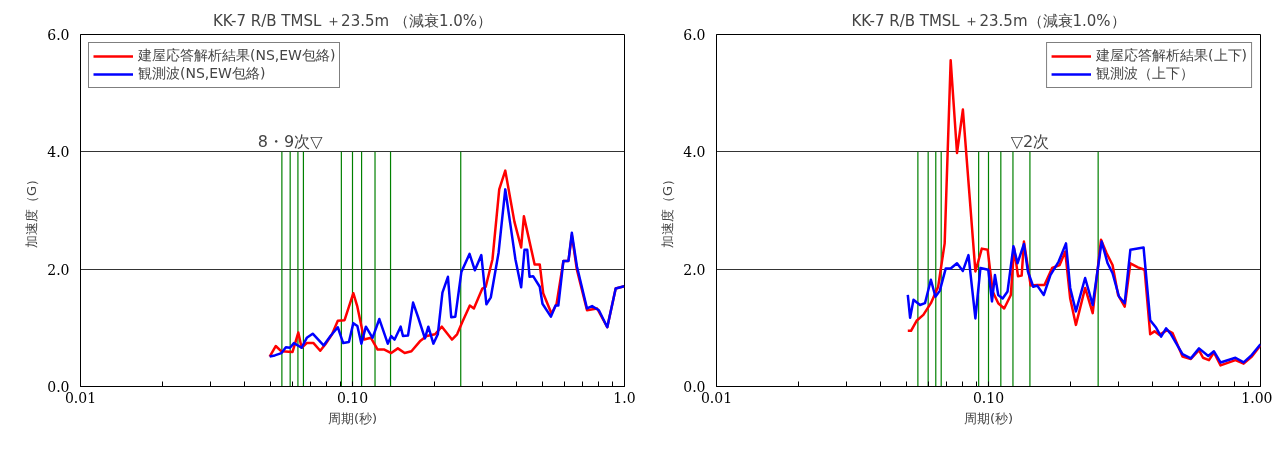  What do you see at coordinates (1030, 141) in the screenshot?
I see `annotation: ▽2次` at bounding box center [1030, 141].